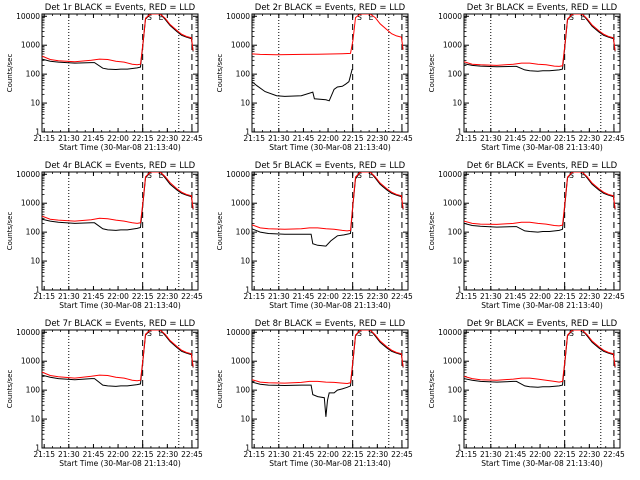 The height and width of the screenshot is (480, 640). What do you see at coordinates (120, 166) in the screenshot?
I see `panel-title: Det 4r BLACK = Events, RED = LLD` at bounding box center [120, 166].